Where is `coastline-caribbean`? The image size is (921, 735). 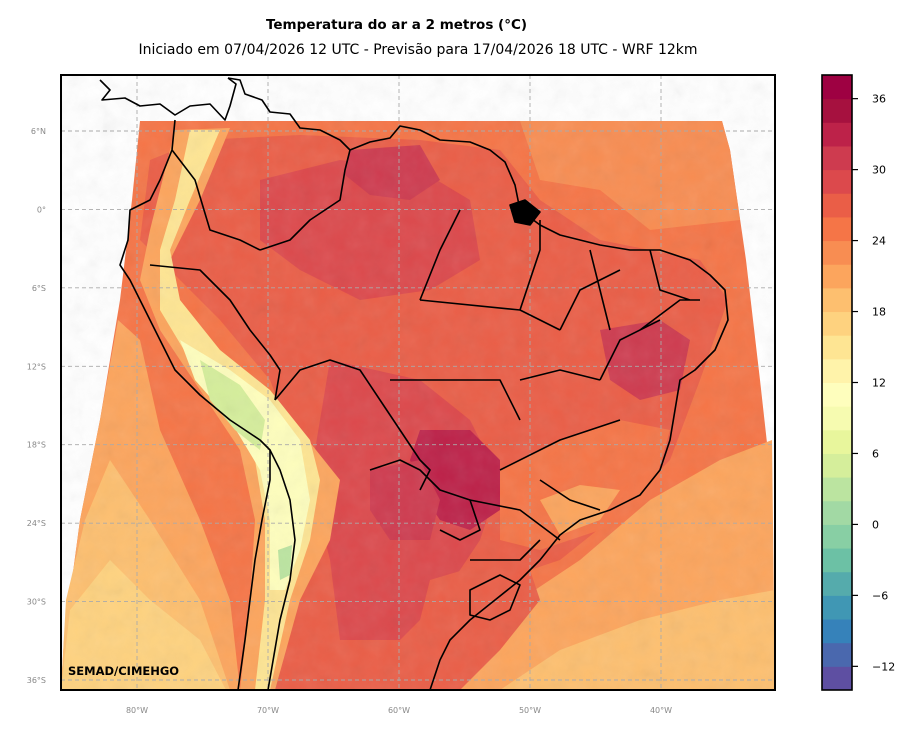 coastline-caribbean is located at coordinates (289, 114).